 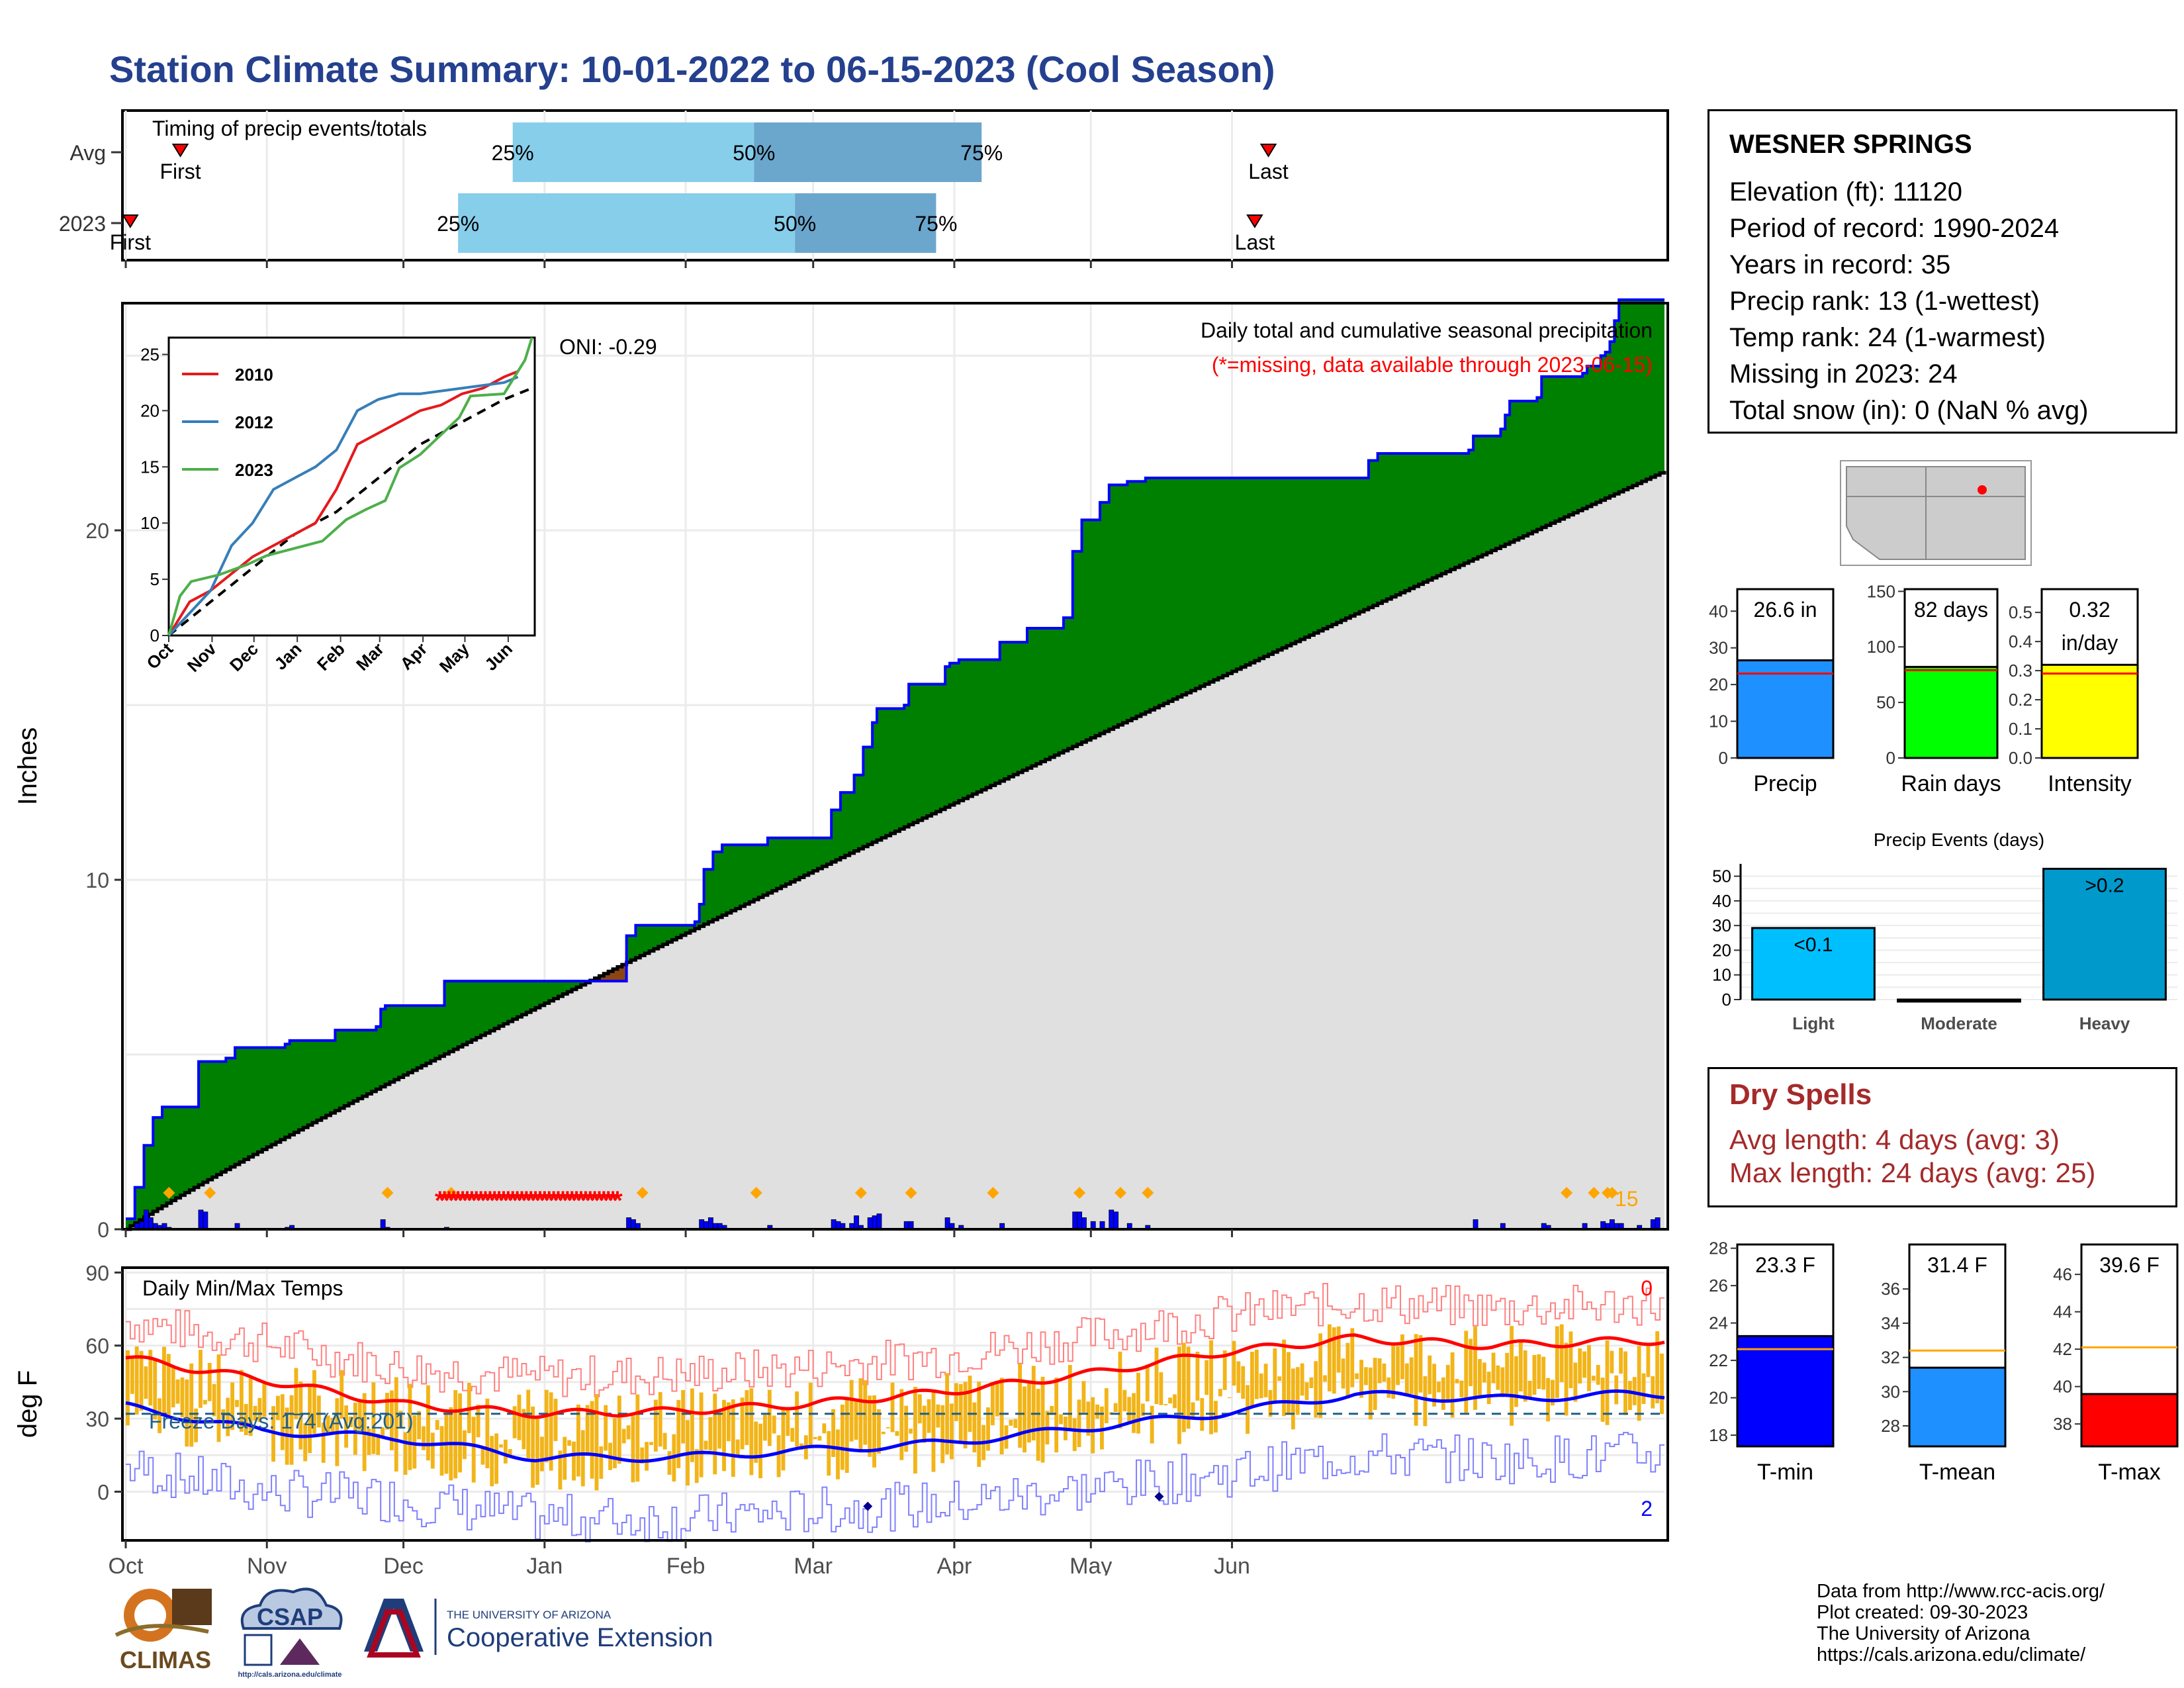 I want to click on record-high-count: 0, so click(x=1647, y=1288).